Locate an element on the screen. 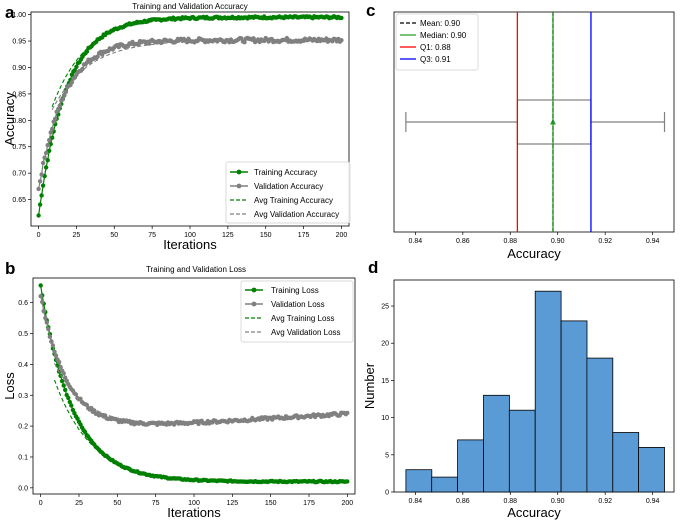  legend-item-training-loss: Training Loss is located at coordinates (282, 290).